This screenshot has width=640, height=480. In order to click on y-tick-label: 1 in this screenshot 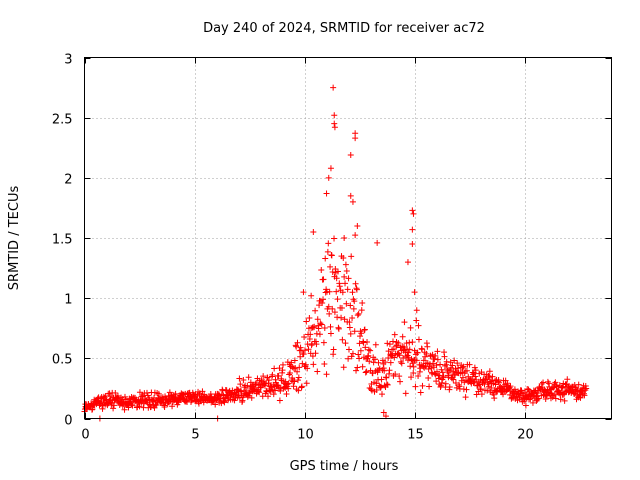, I will do `click(68, 300)`.